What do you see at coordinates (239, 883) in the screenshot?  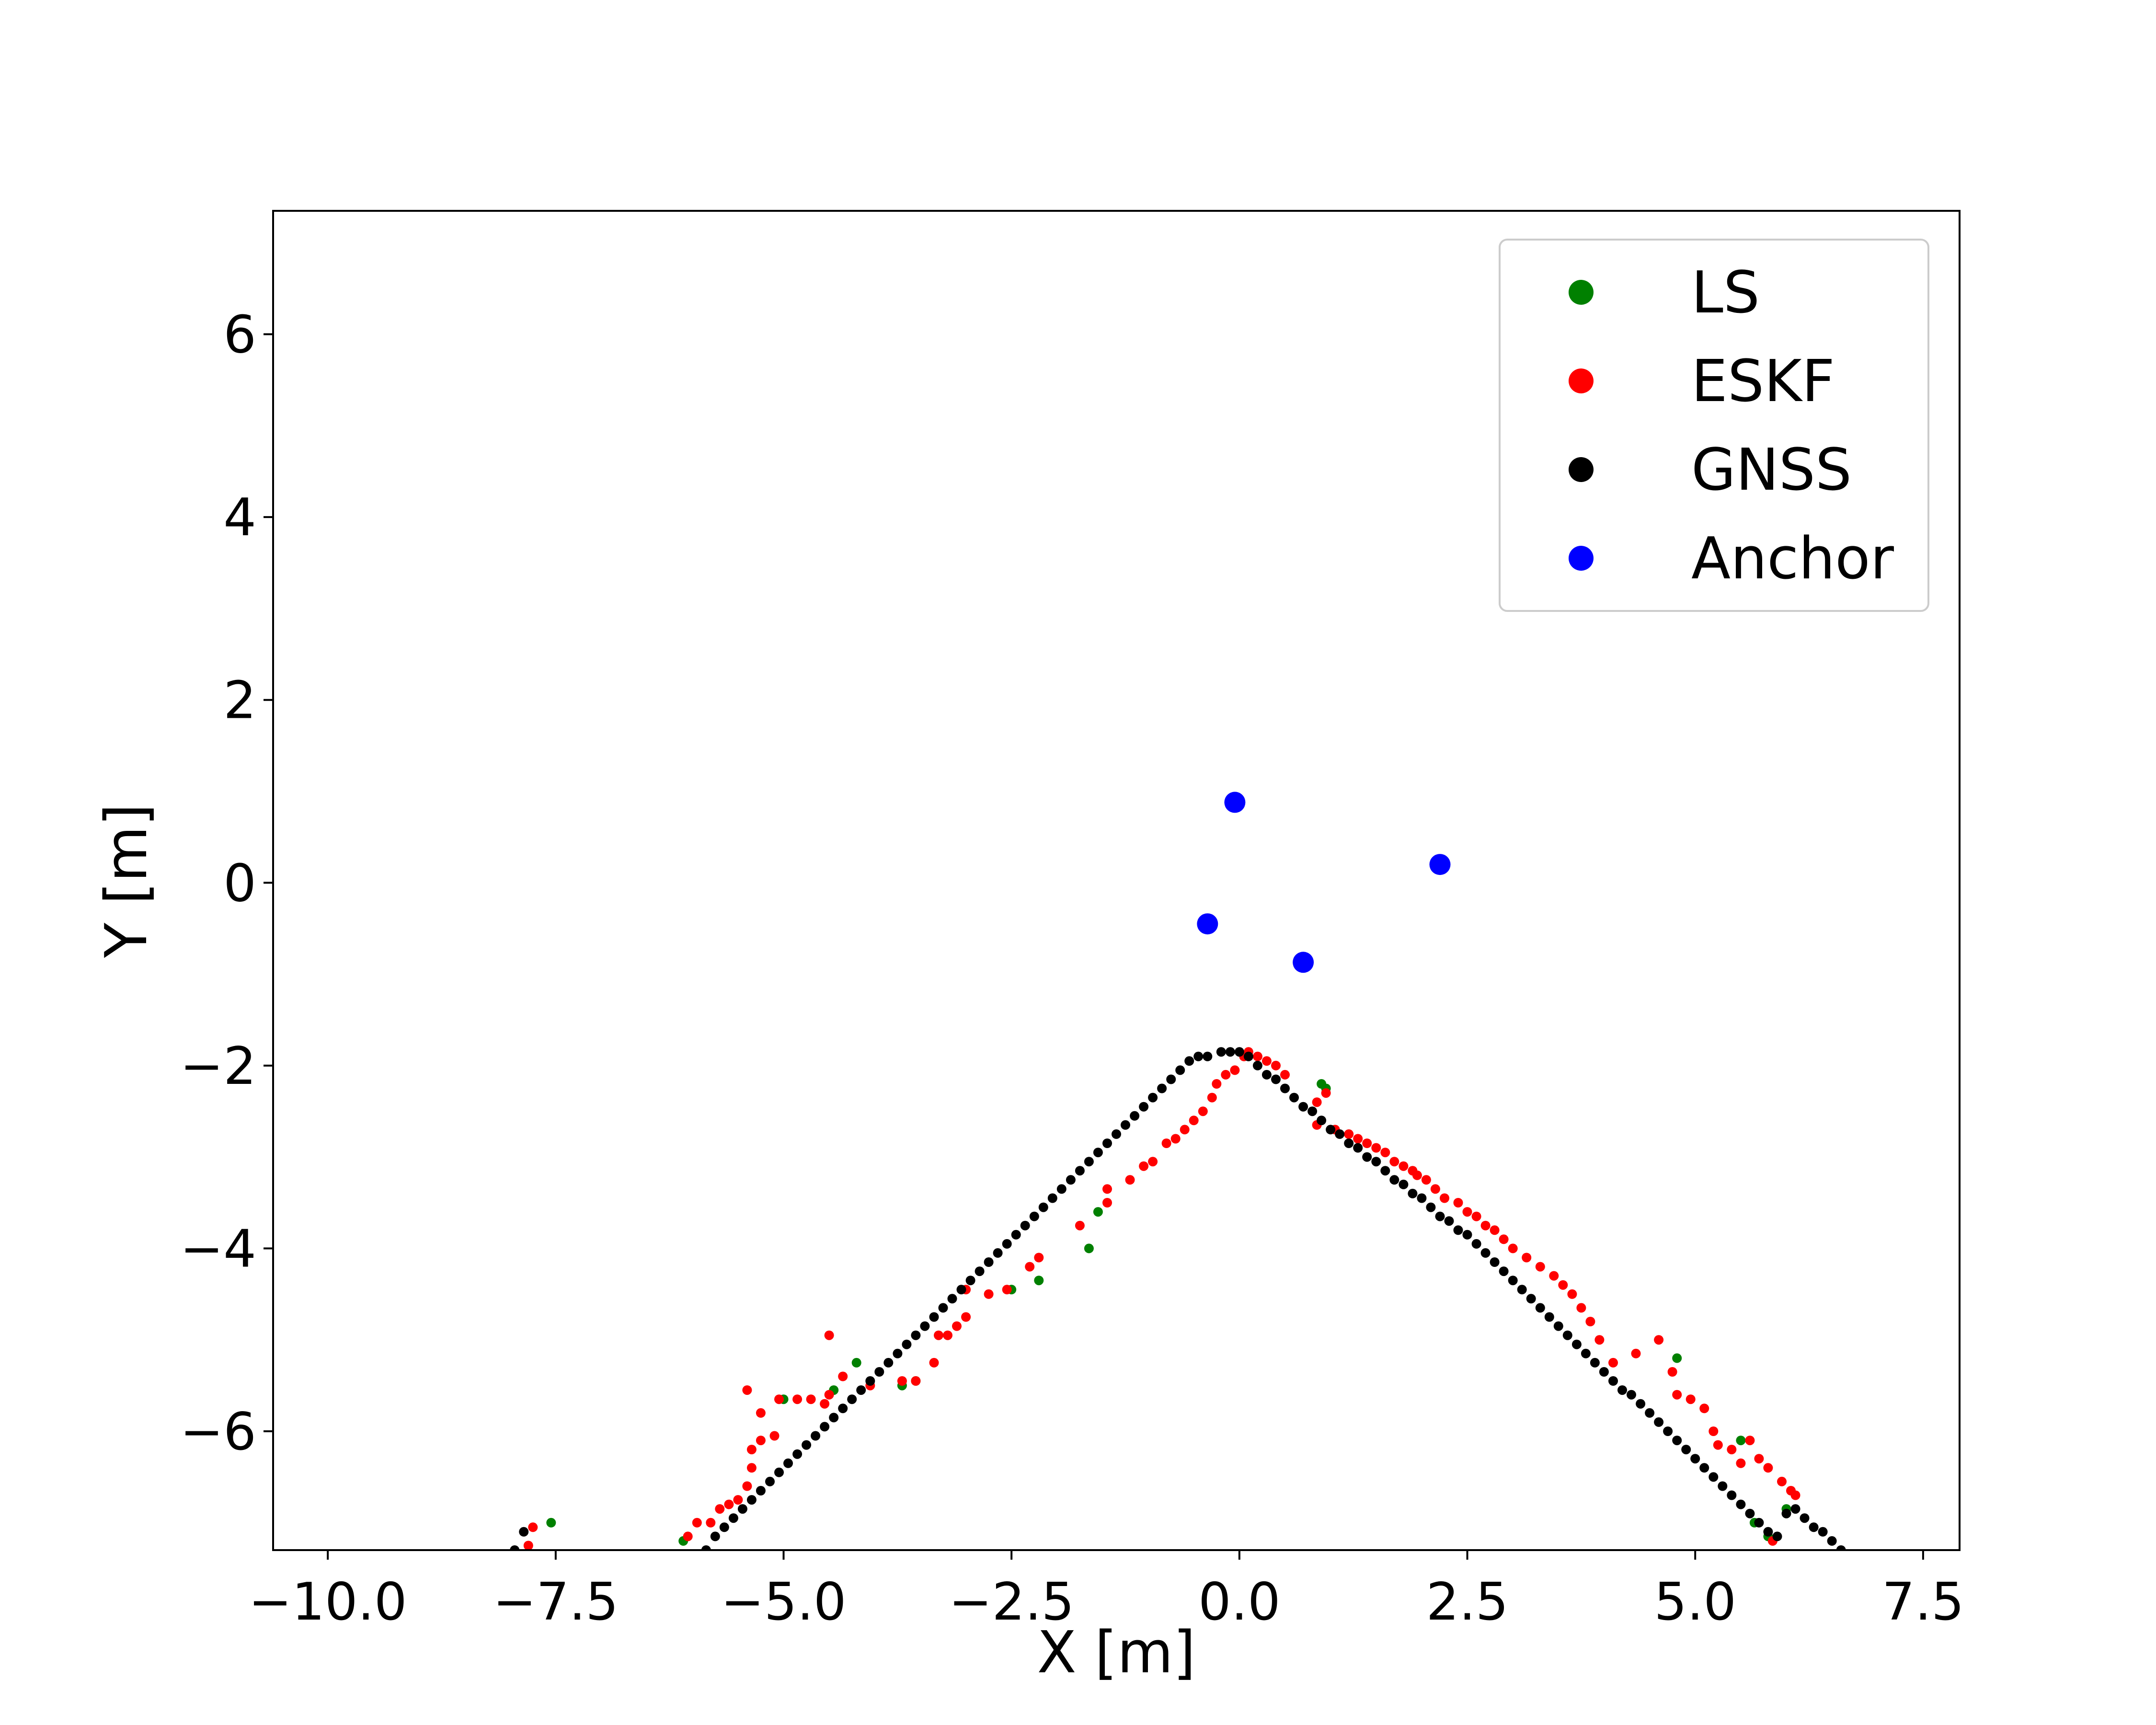 I see `y-tick-label: 0` at bounding box center [239, 883].